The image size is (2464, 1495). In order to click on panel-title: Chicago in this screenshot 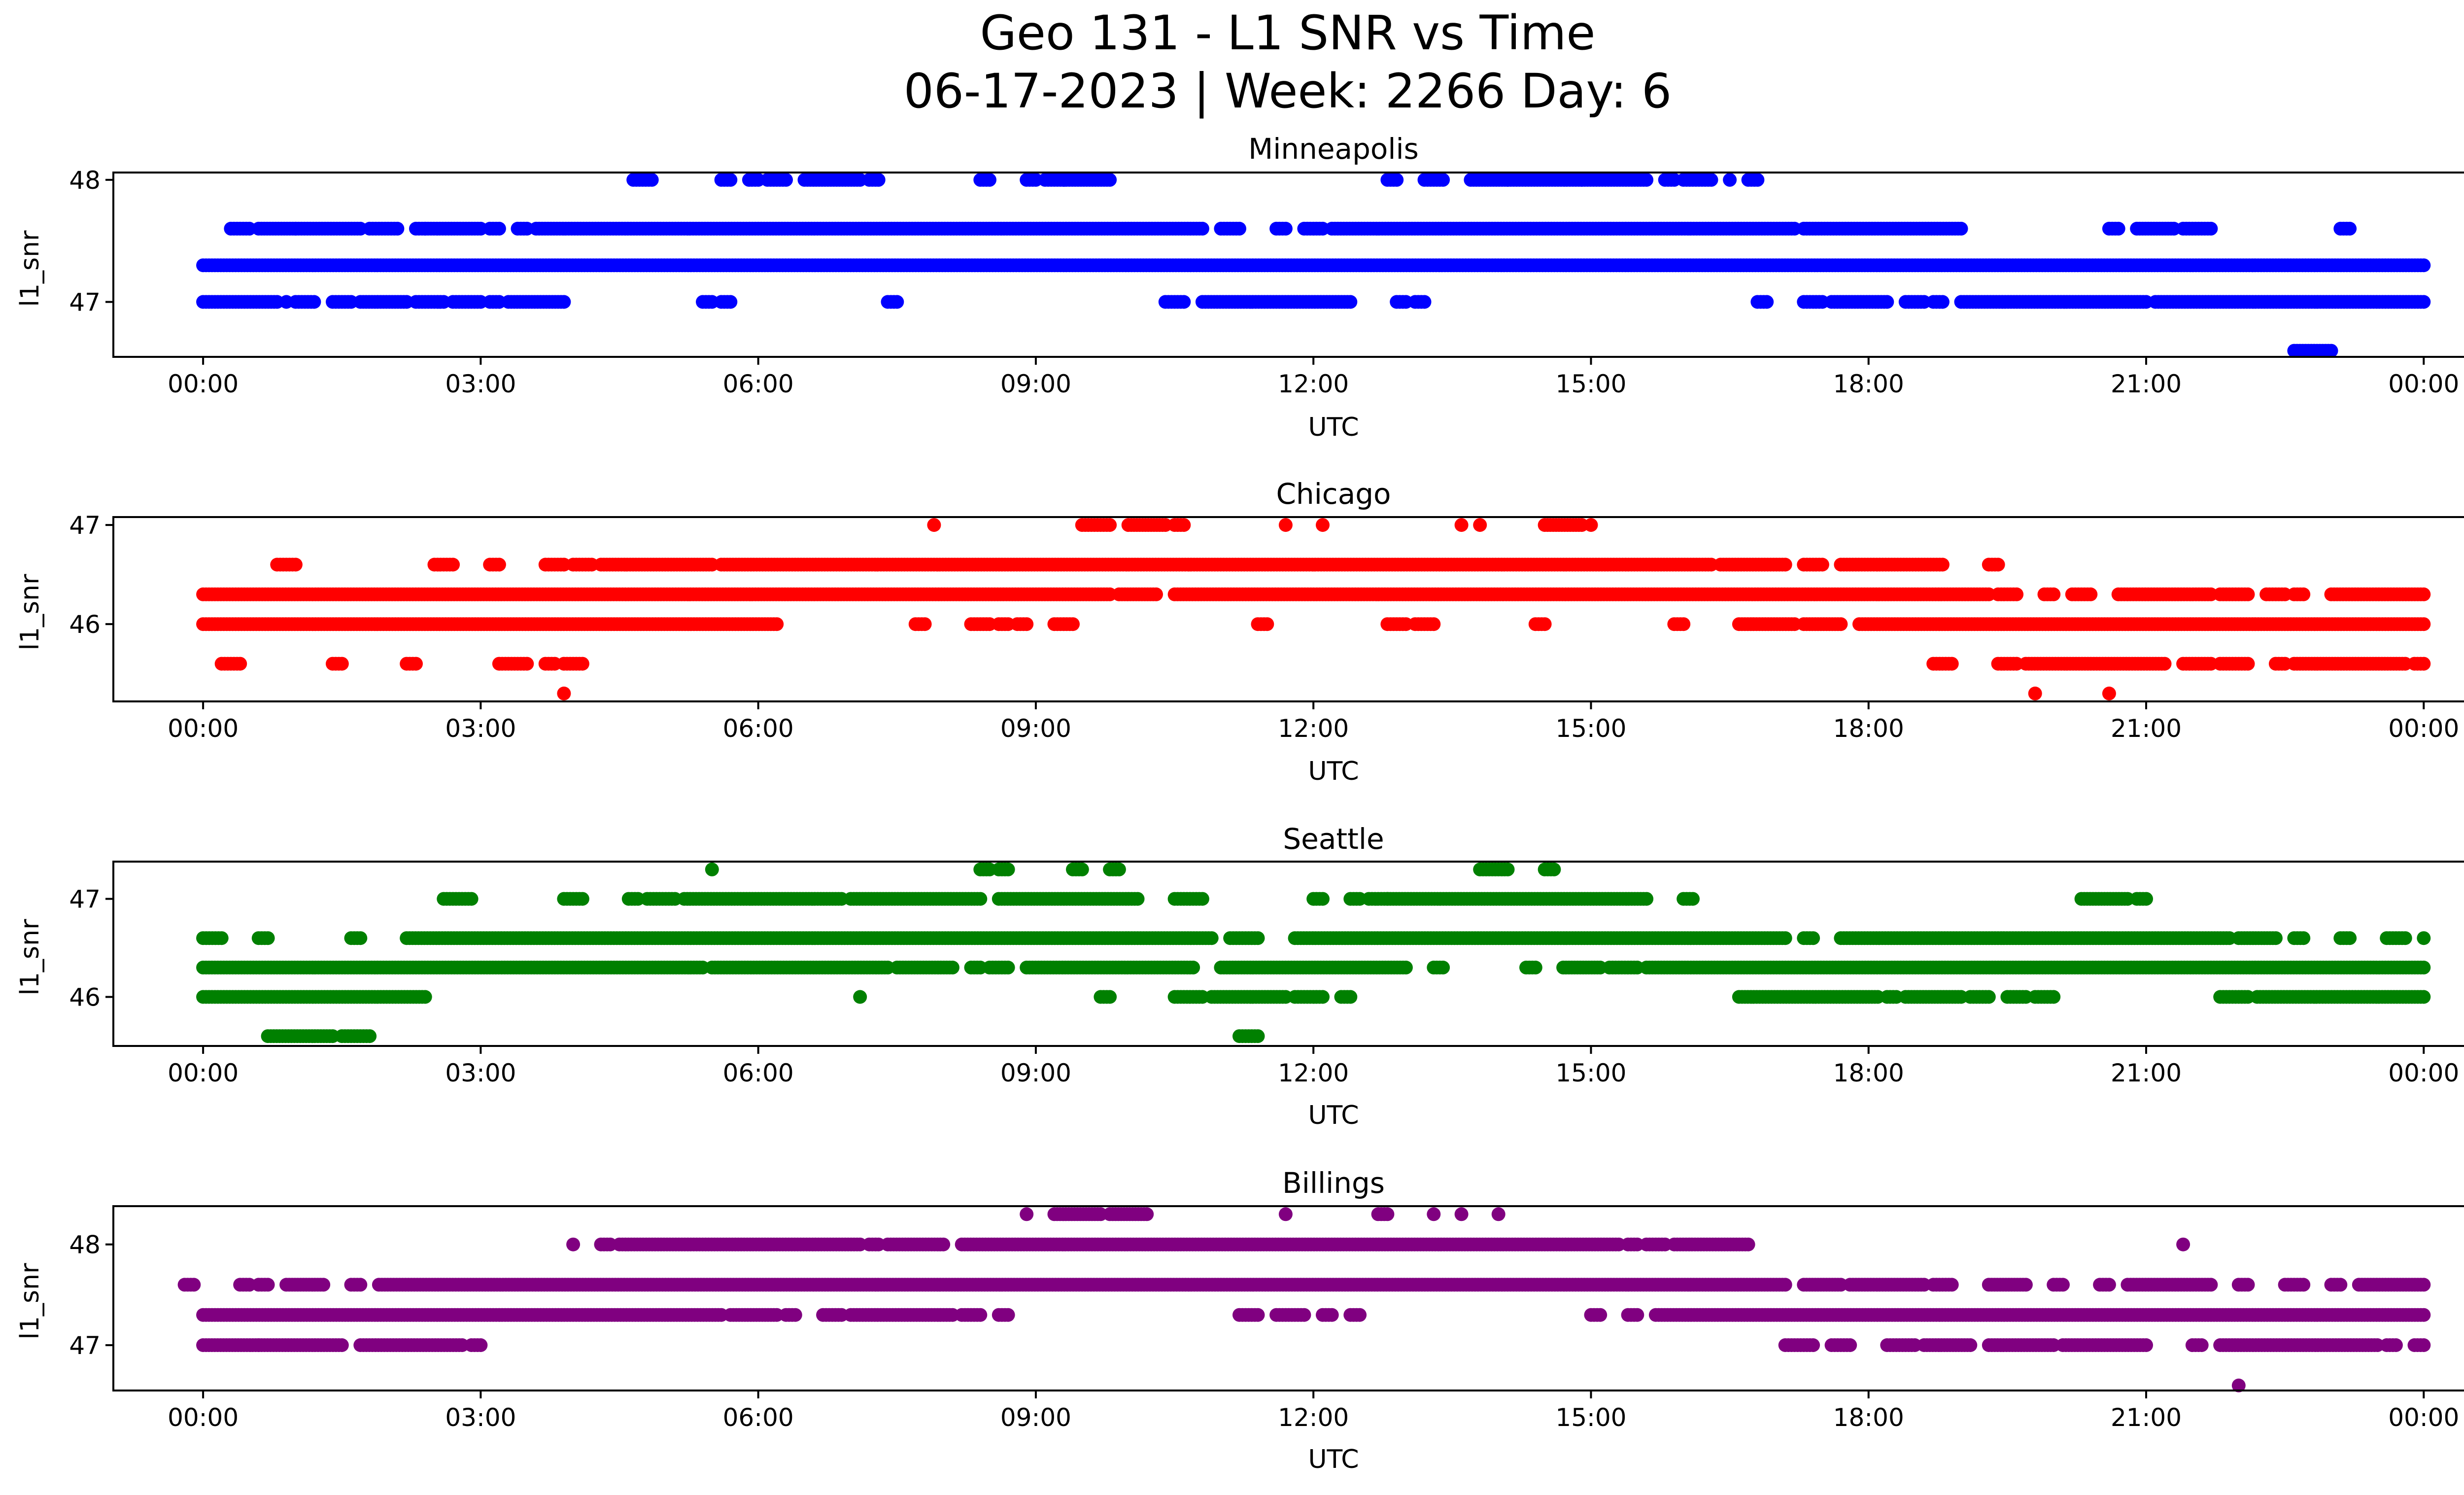, I will do `click(1333, 494)`.